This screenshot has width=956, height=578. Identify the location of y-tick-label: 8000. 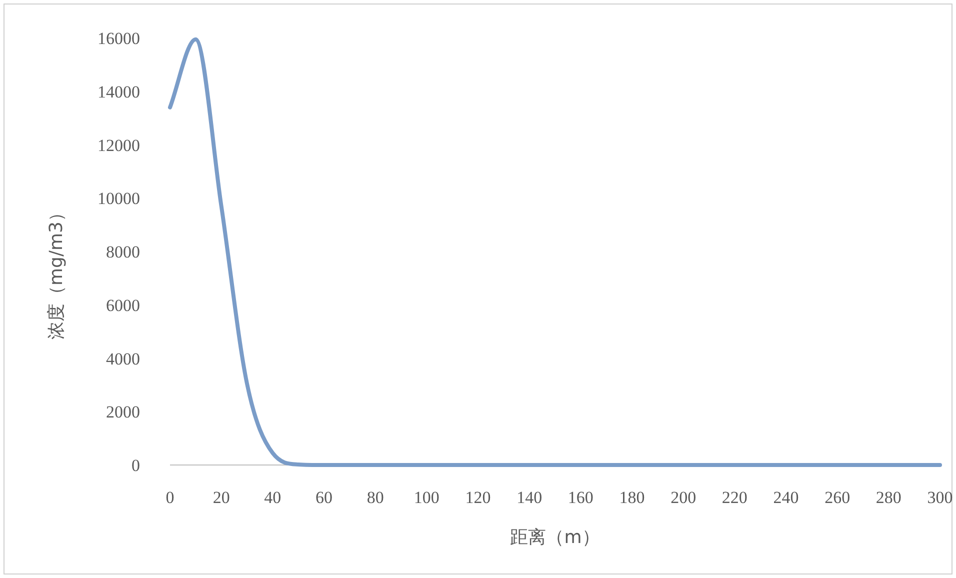
(123, 252).